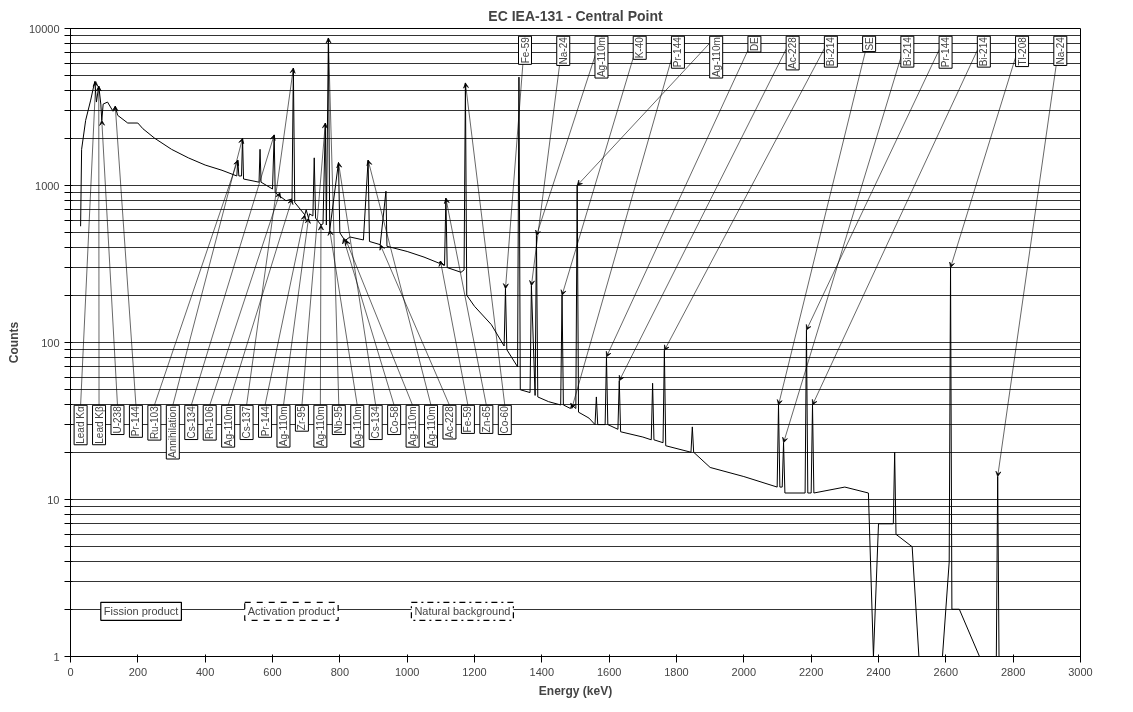 Image resolution: width=1133 pixels, height=712 pixels. I want to click on annotation: Lead Kα, so click(81, 425).